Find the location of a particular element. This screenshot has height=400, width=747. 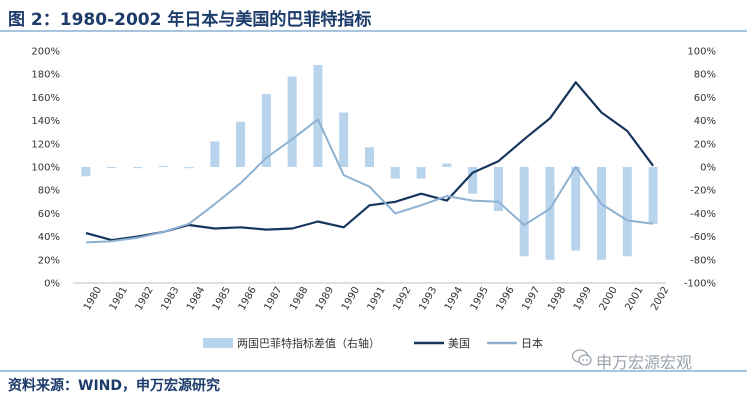

bar-2001 is located at coordinates (627, 212).